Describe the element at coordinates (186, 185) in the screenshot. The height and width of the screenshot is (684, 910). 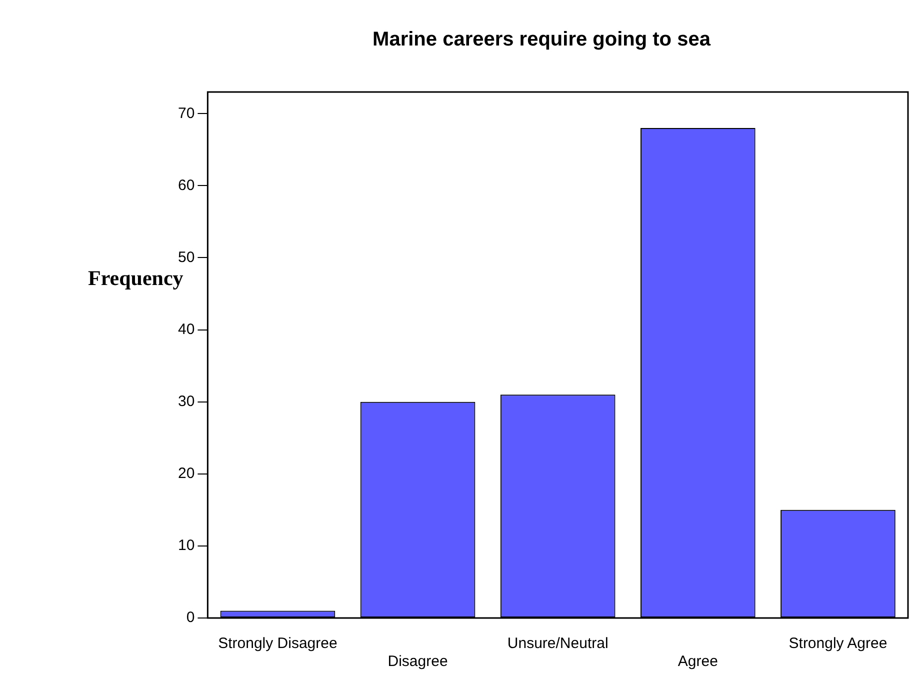
I see `y-tick-label: 60` at that location.